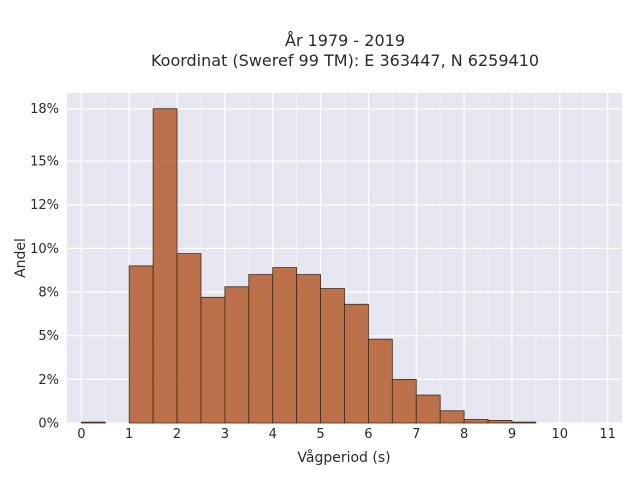 The width and height of the screenshot is (640, 480). What do you see at coordinates (129, 434) in the screenshot?
I see `x-tick-label: 1` at bounding box center [129, 434].